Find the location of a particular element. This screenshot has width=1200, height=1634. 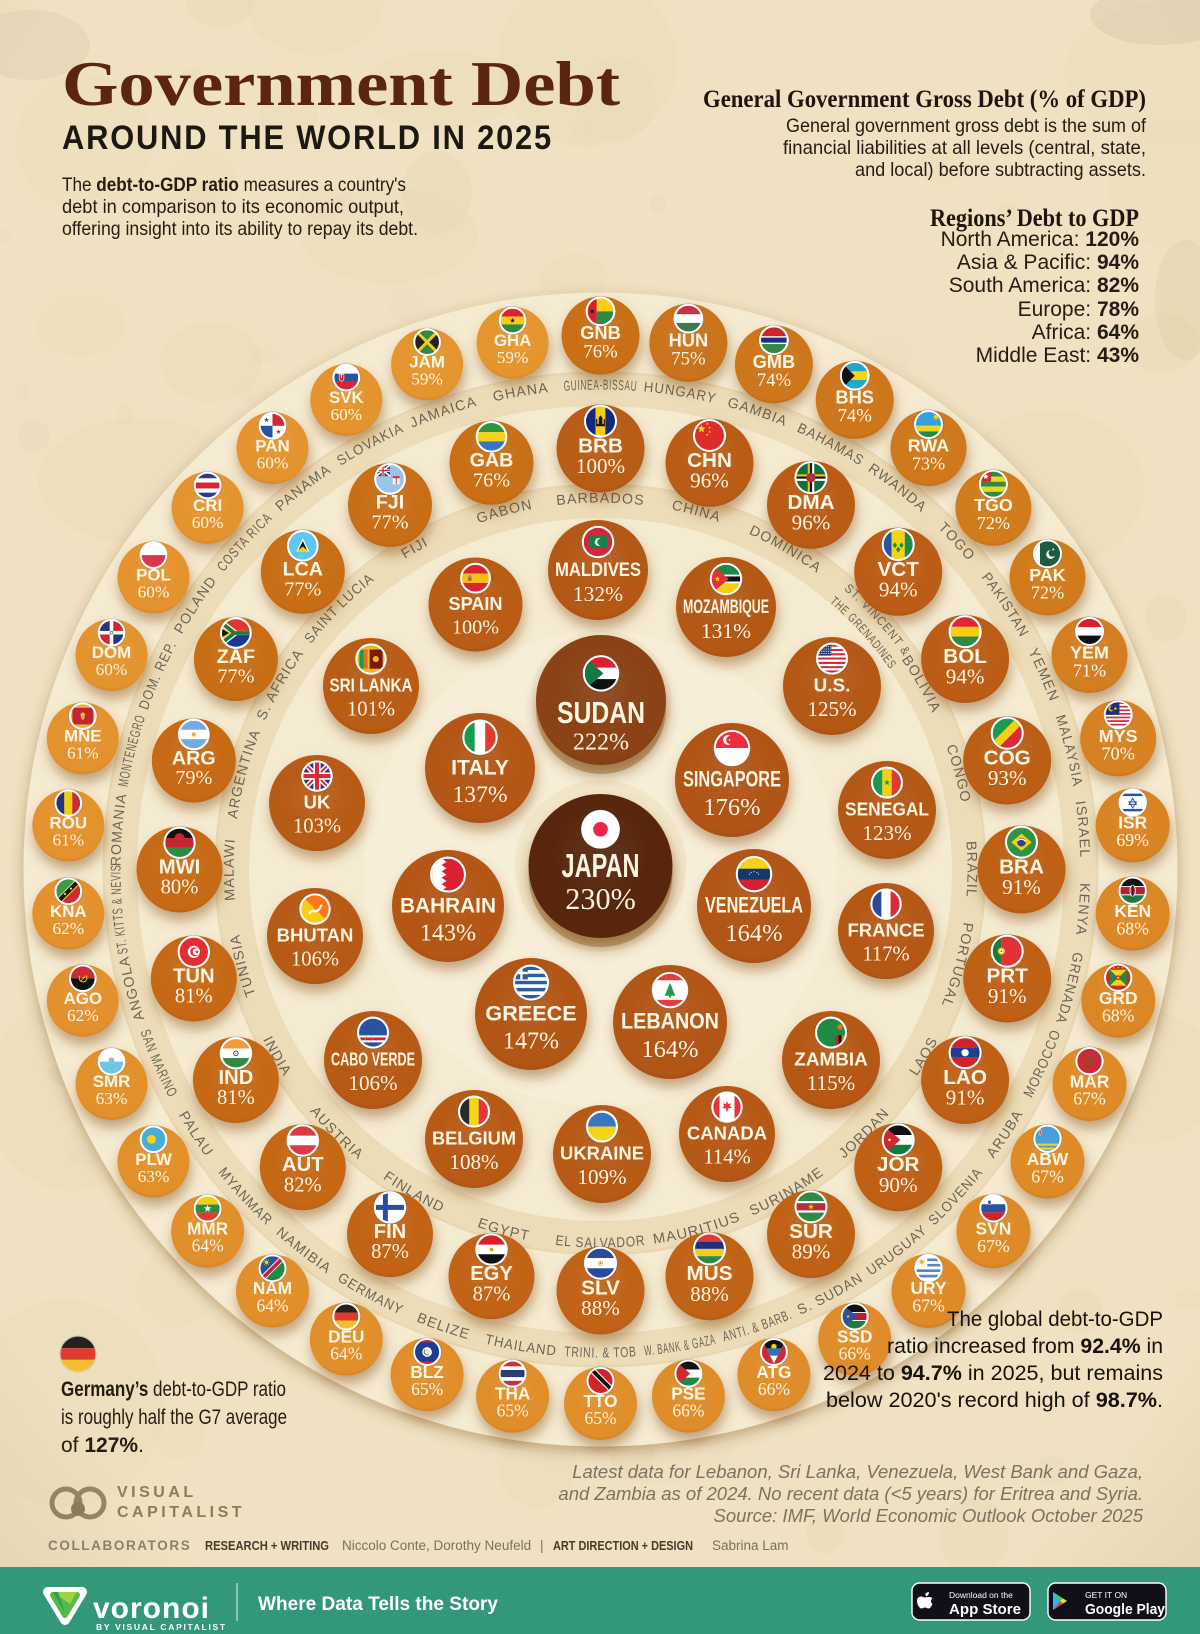

svg-text: Google Play is located at coordinates (1125, 1610).